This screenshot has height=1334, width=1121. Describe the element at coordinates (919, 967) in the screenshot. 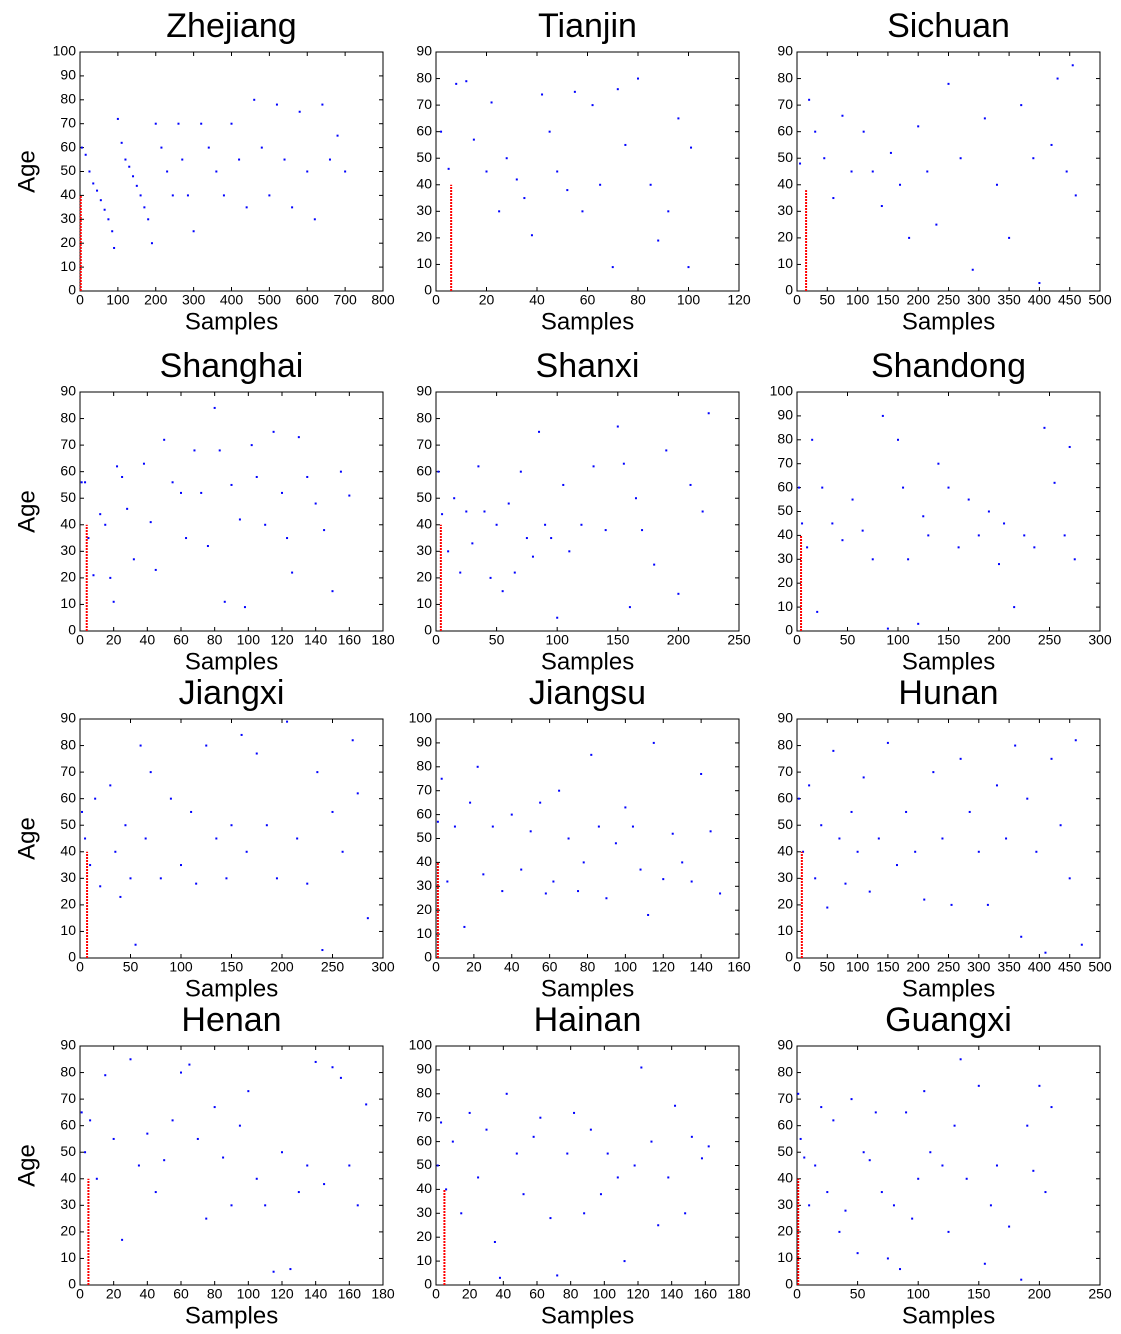

I see `x-tick-label: 200` at that location.